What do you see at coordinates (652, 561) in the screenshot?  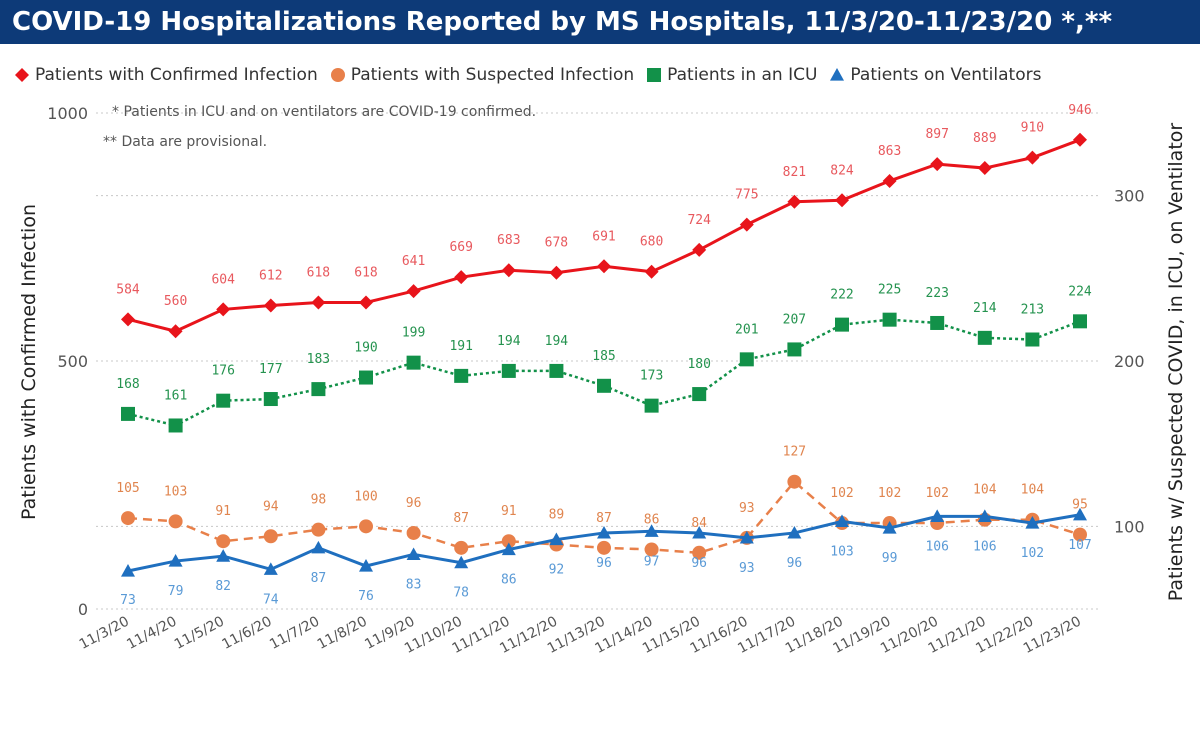 I see `data-label: 97` at bounding box center [652, 561].